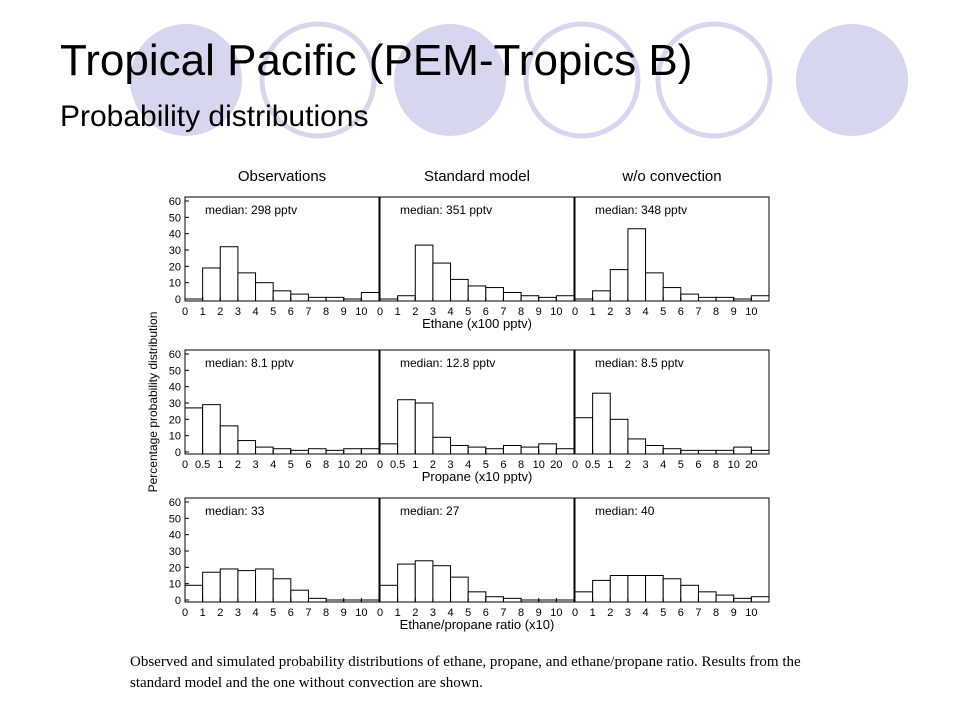  What do you see at coordinates (477, 323) in the screenshot?
I see `x-axis-label: Ethane (x100 pptv)` at bounding box center [477, 323].